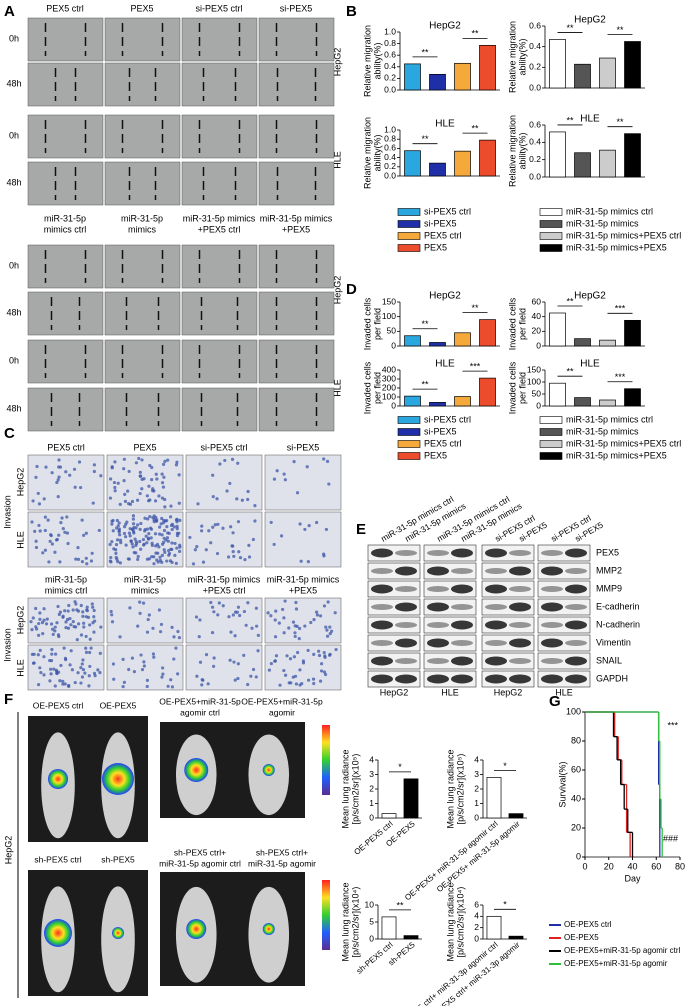  What do you see at coordinates (537, 393) in the screenshot?
I see `y-tick-label: 50` at bounding box center [537, 393].